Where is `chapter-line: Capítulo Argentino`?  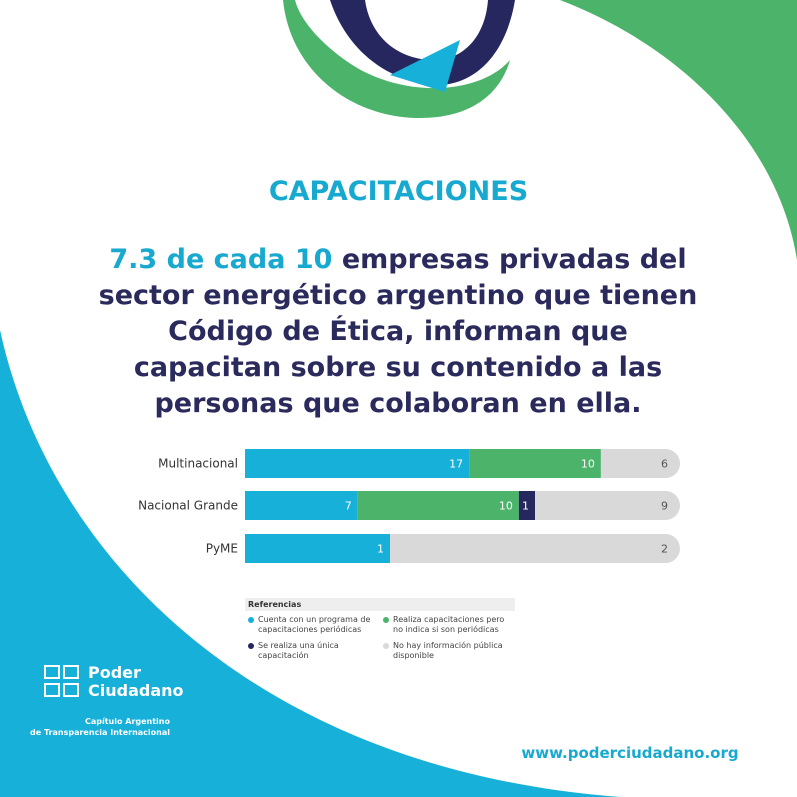
chapter-line: Capítulo Argentino is located at coordinates (127, 721).